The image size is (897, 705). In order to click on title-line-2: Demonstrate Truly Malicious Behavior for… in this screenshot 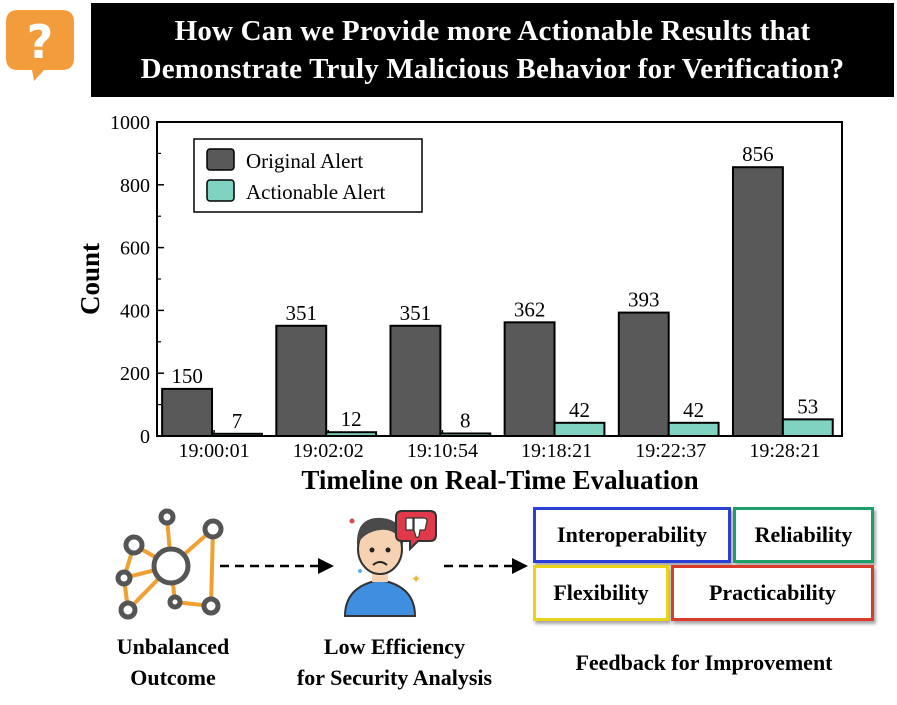, I will do `click(492, 69)`.